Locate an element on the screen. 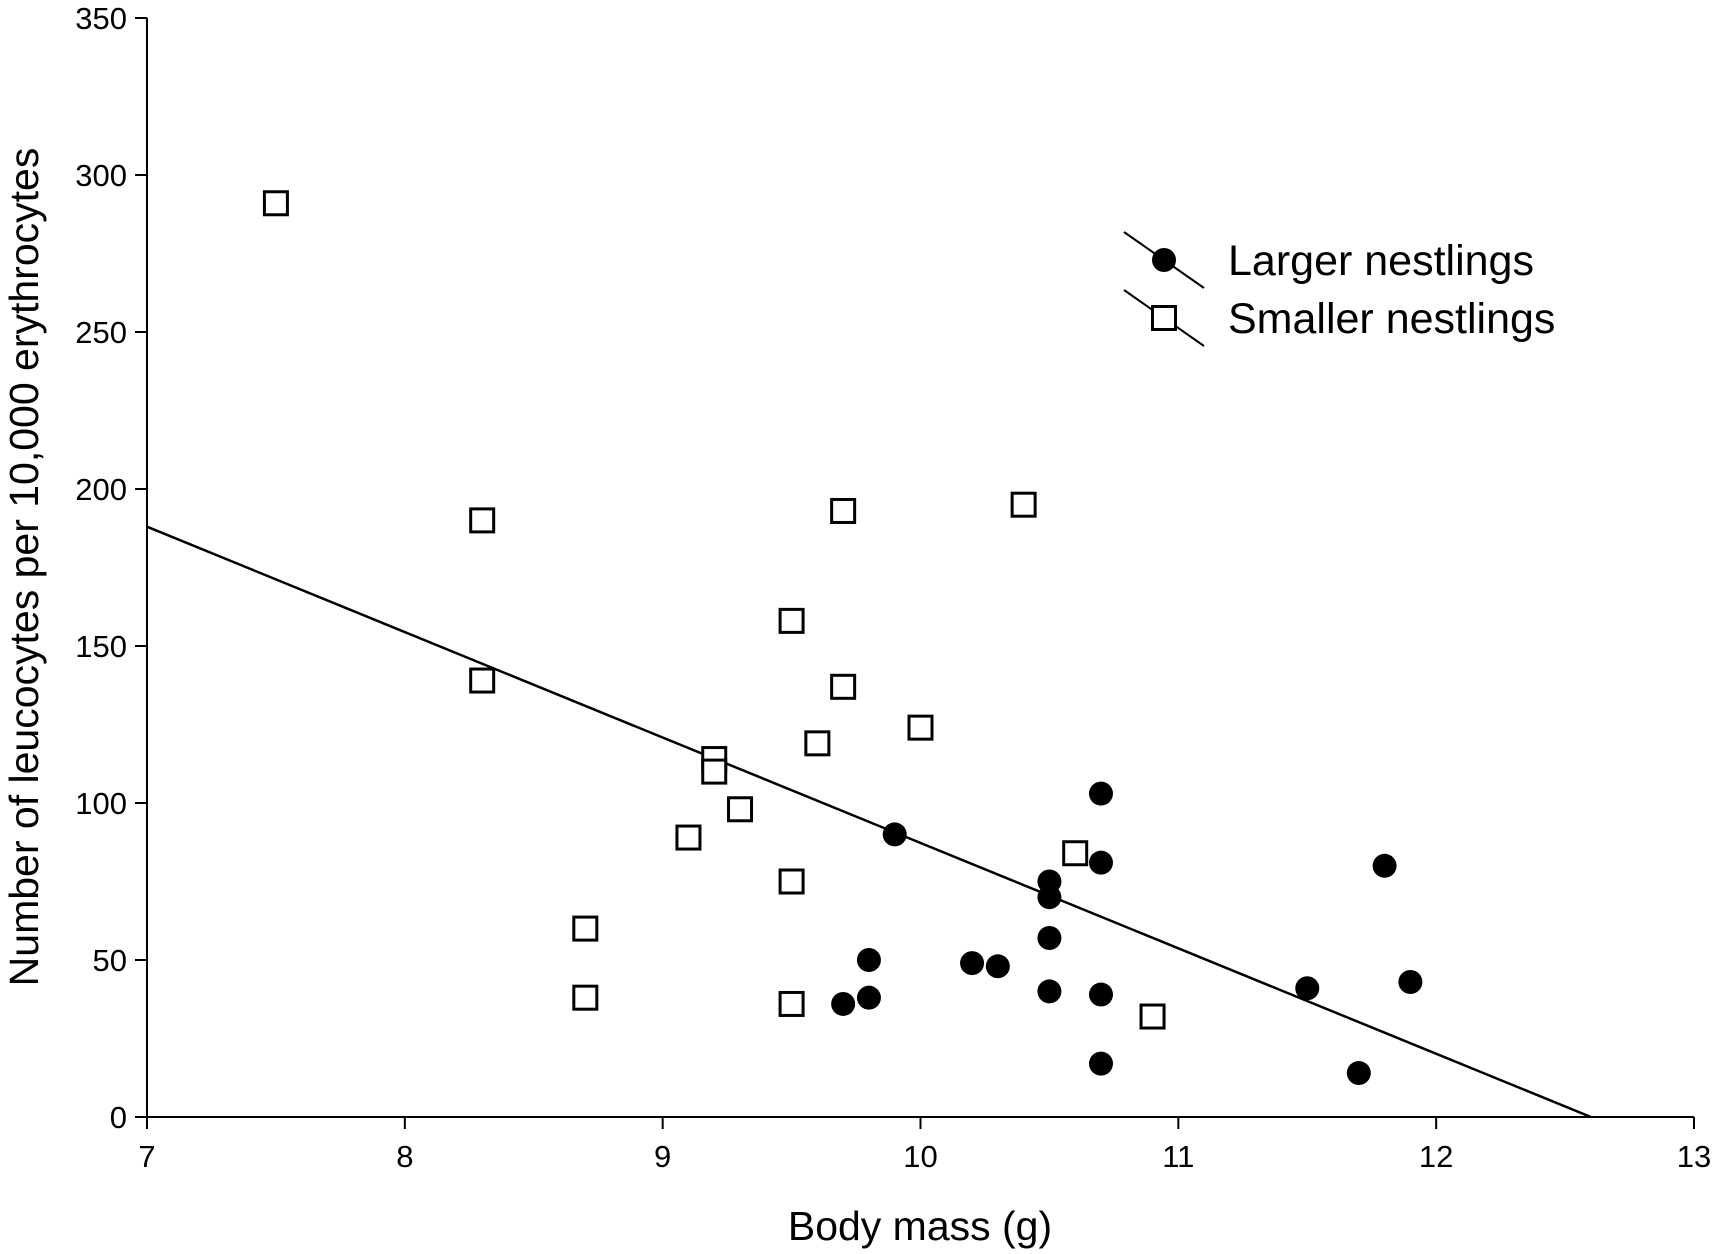 This screenshot has height=1254, width=1721. x-axis-title: Body mass (g) is located at coordinates (920, 1226).